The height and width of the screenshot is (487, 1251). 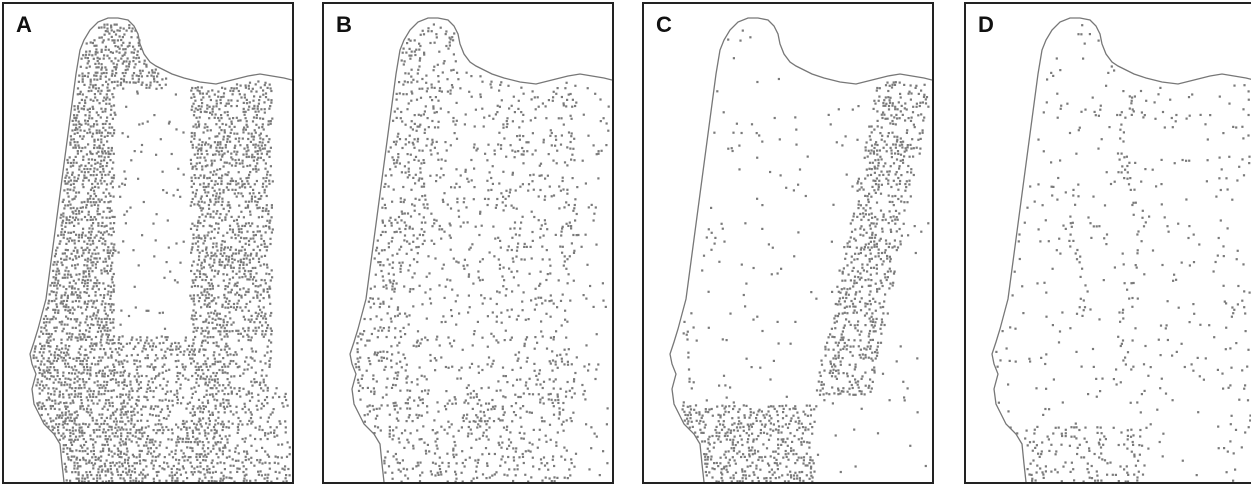 What do you see at coordinates (344, 24) in the screenshot?
I see `panel-label-b: B` at bounding box center [344, 24].